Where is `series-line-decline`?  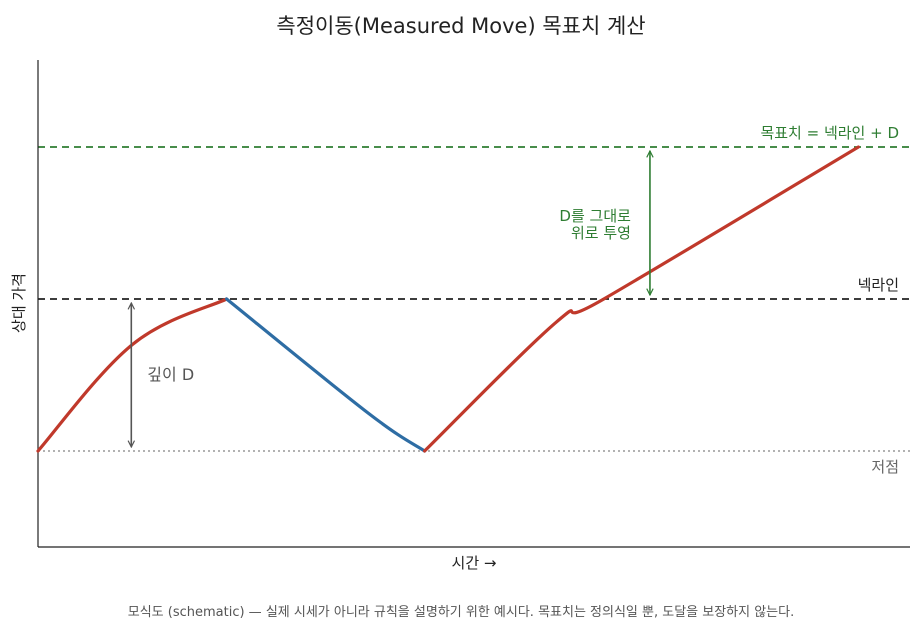 series-line-decline is located at coordinates (326, 375).